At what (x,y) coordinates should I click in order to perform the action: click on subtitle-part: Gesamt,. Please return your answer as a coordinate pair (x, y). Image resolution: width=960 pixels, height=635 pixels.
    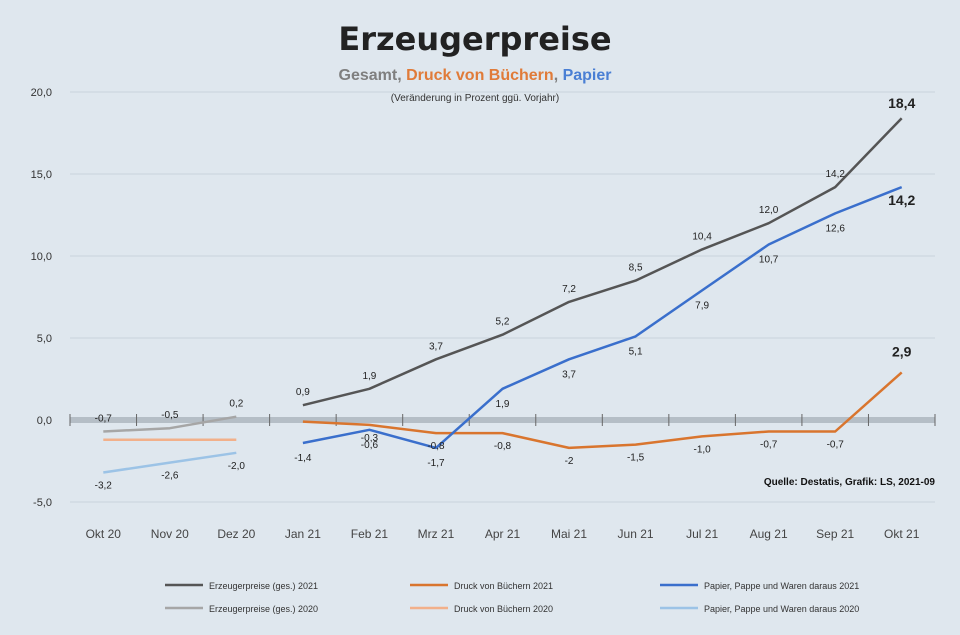
    Looking at the image, I should click on (373, 75).